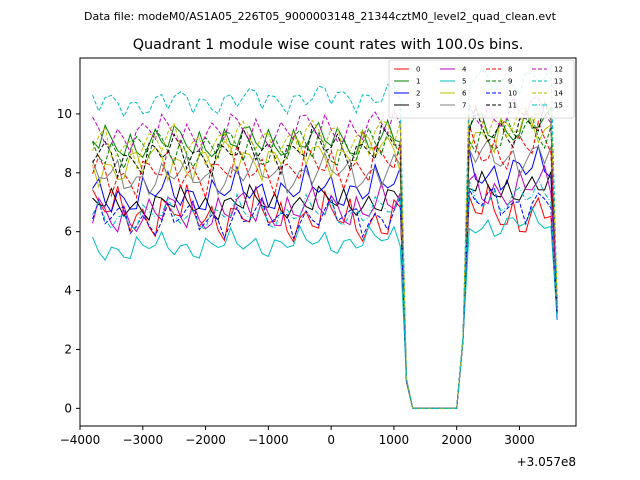 Image resolution: width=640 pixels, height=480 pixels. Describe the element at coordinates (205, 440) in the screenshot. I see `x-tick-label: −2000` at that location.